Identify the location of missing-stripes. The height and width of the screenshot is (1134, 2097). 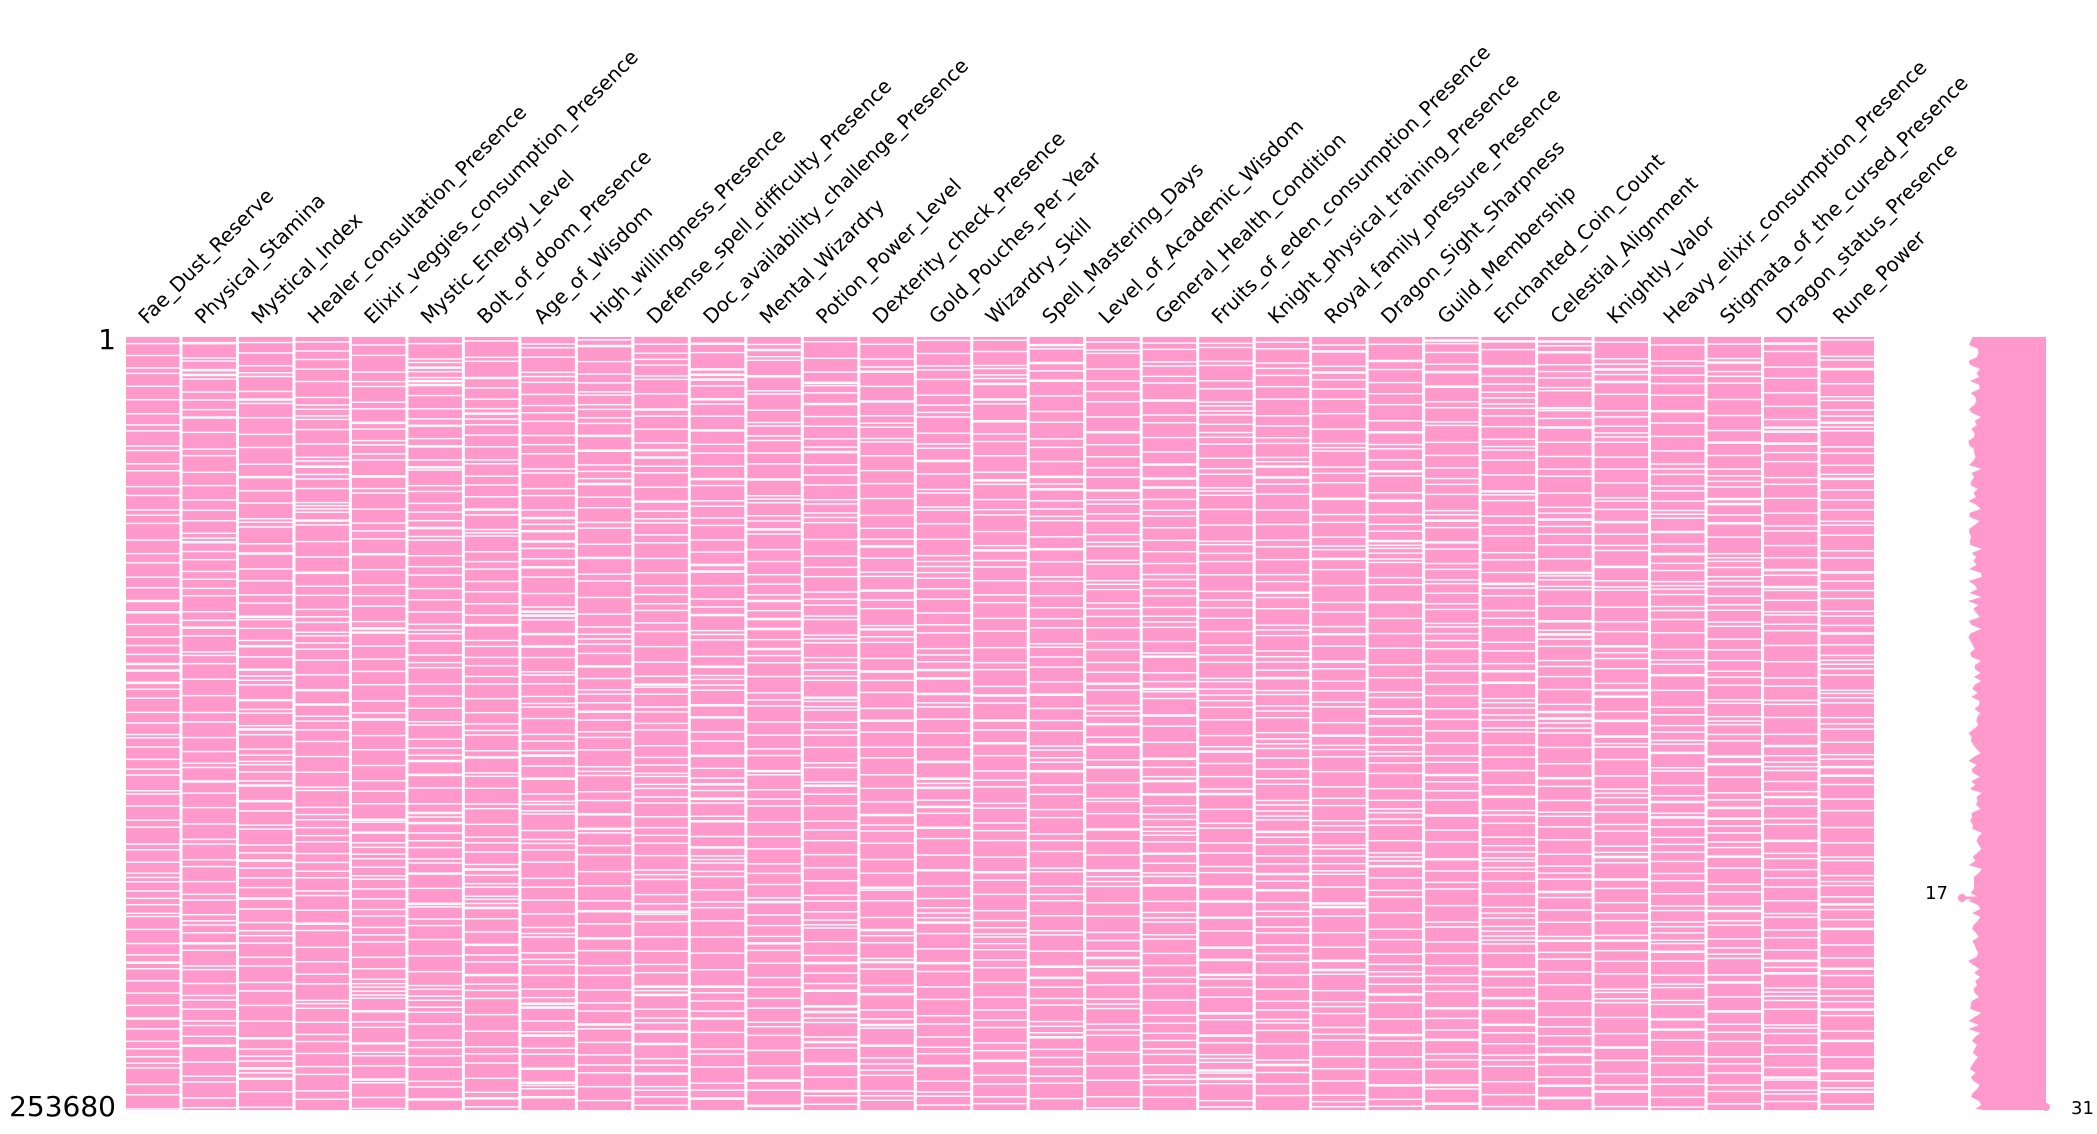
(1000, 722).